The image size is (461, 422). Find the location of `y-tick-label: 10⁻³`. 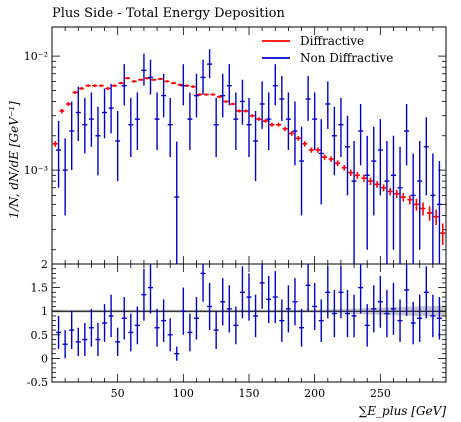

y-tick-label: 10⁻³ is located at coordinates (36, 170).